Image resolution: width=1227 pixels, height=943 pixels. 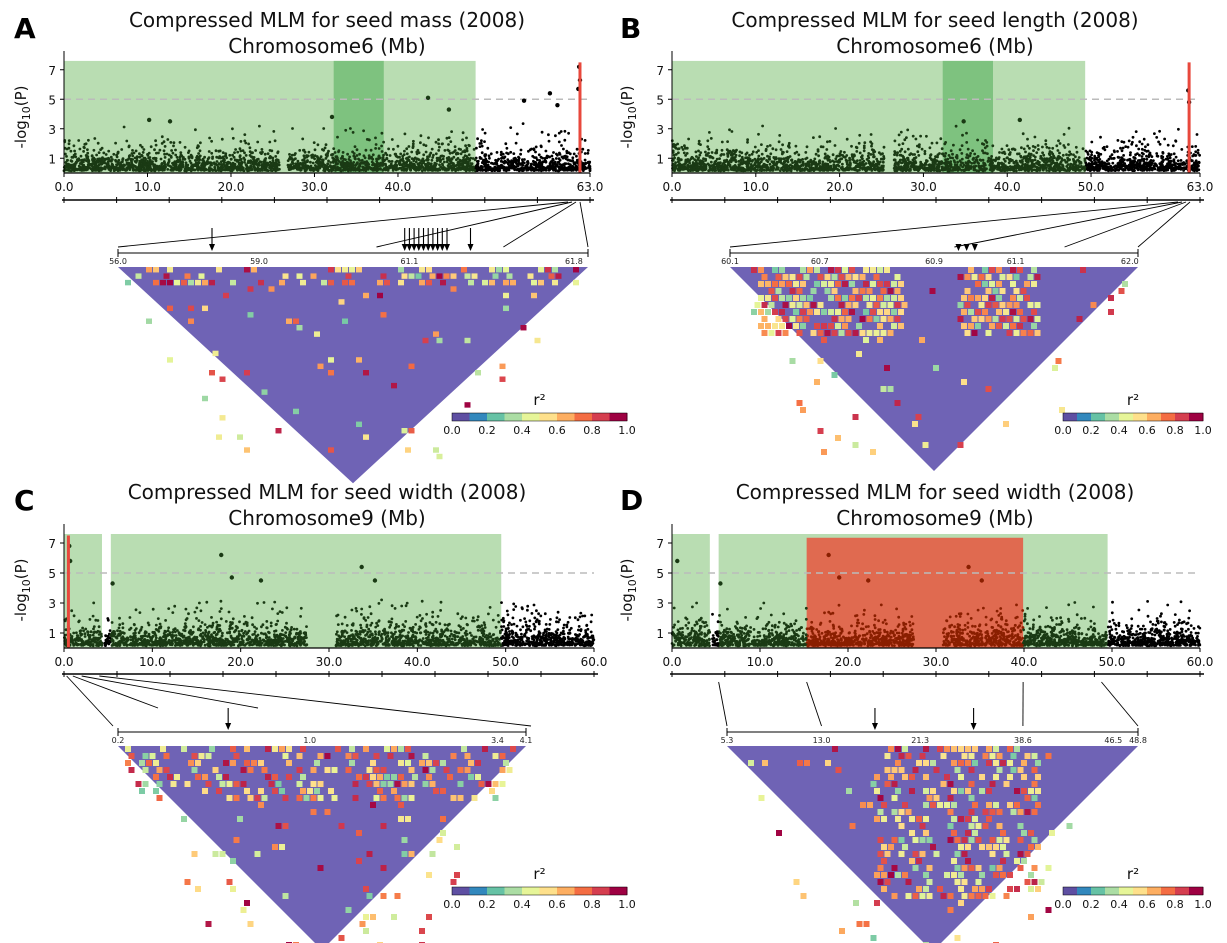 What do you see at coordinates (52, 71) in the screenshot?
I see `y-tick-label: 7` at bounding box center [52, 71].